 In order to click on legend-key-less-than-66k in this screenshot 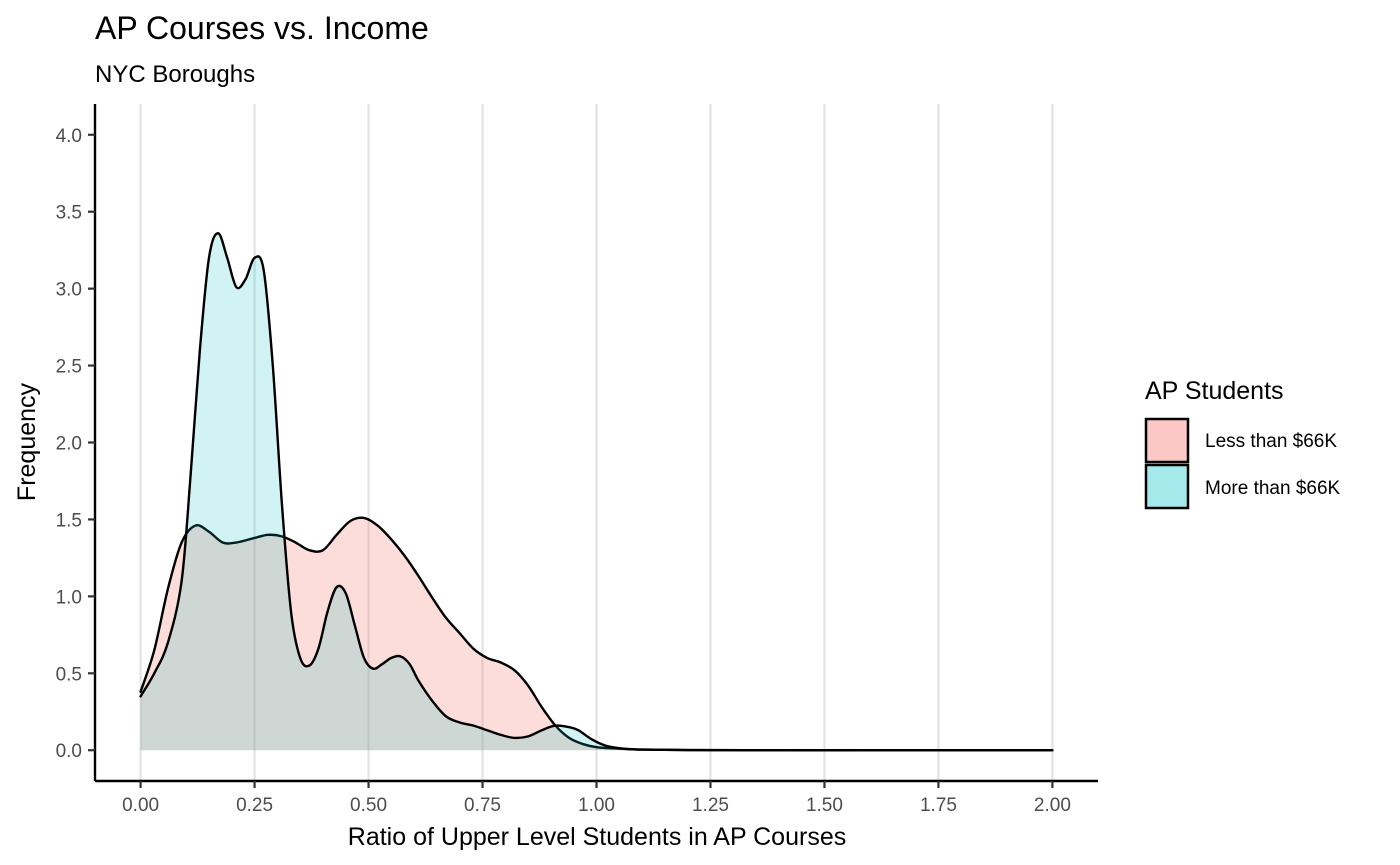, I will do `click(1167, 440)`.